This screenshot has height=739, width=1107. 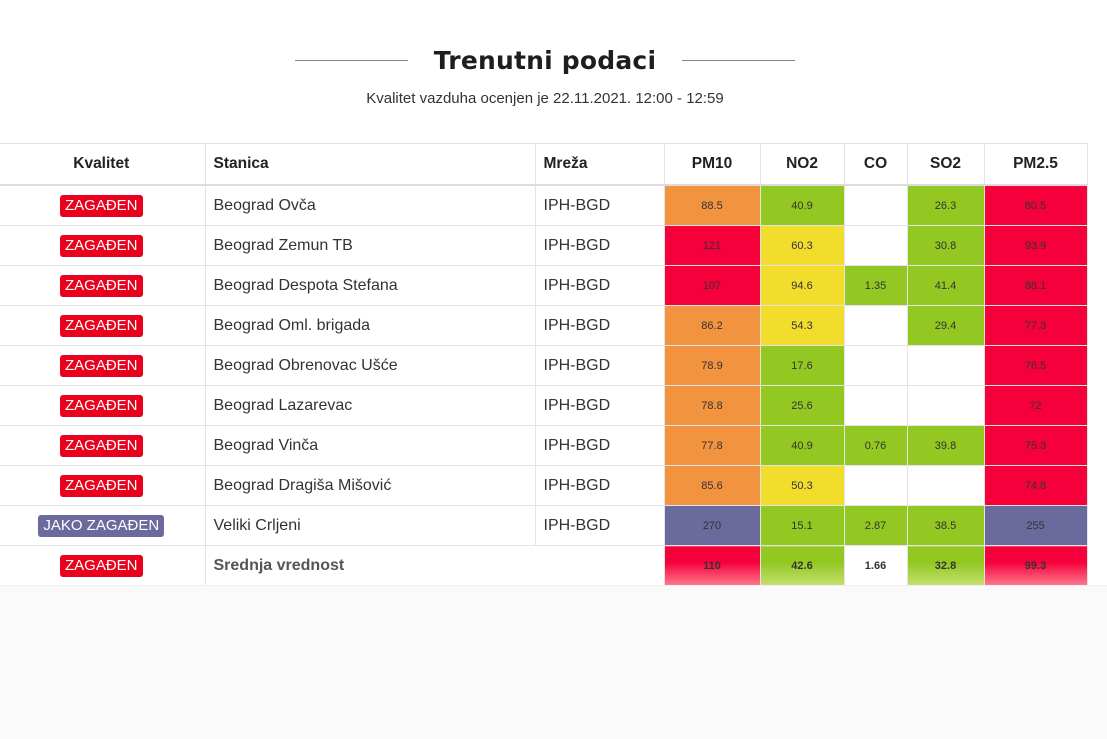 What do you see at coordinates (101, 525) in the screenshot?
I see `quality-badge: JAKO ZAGAĐEN` at bounding box center [101, 525].